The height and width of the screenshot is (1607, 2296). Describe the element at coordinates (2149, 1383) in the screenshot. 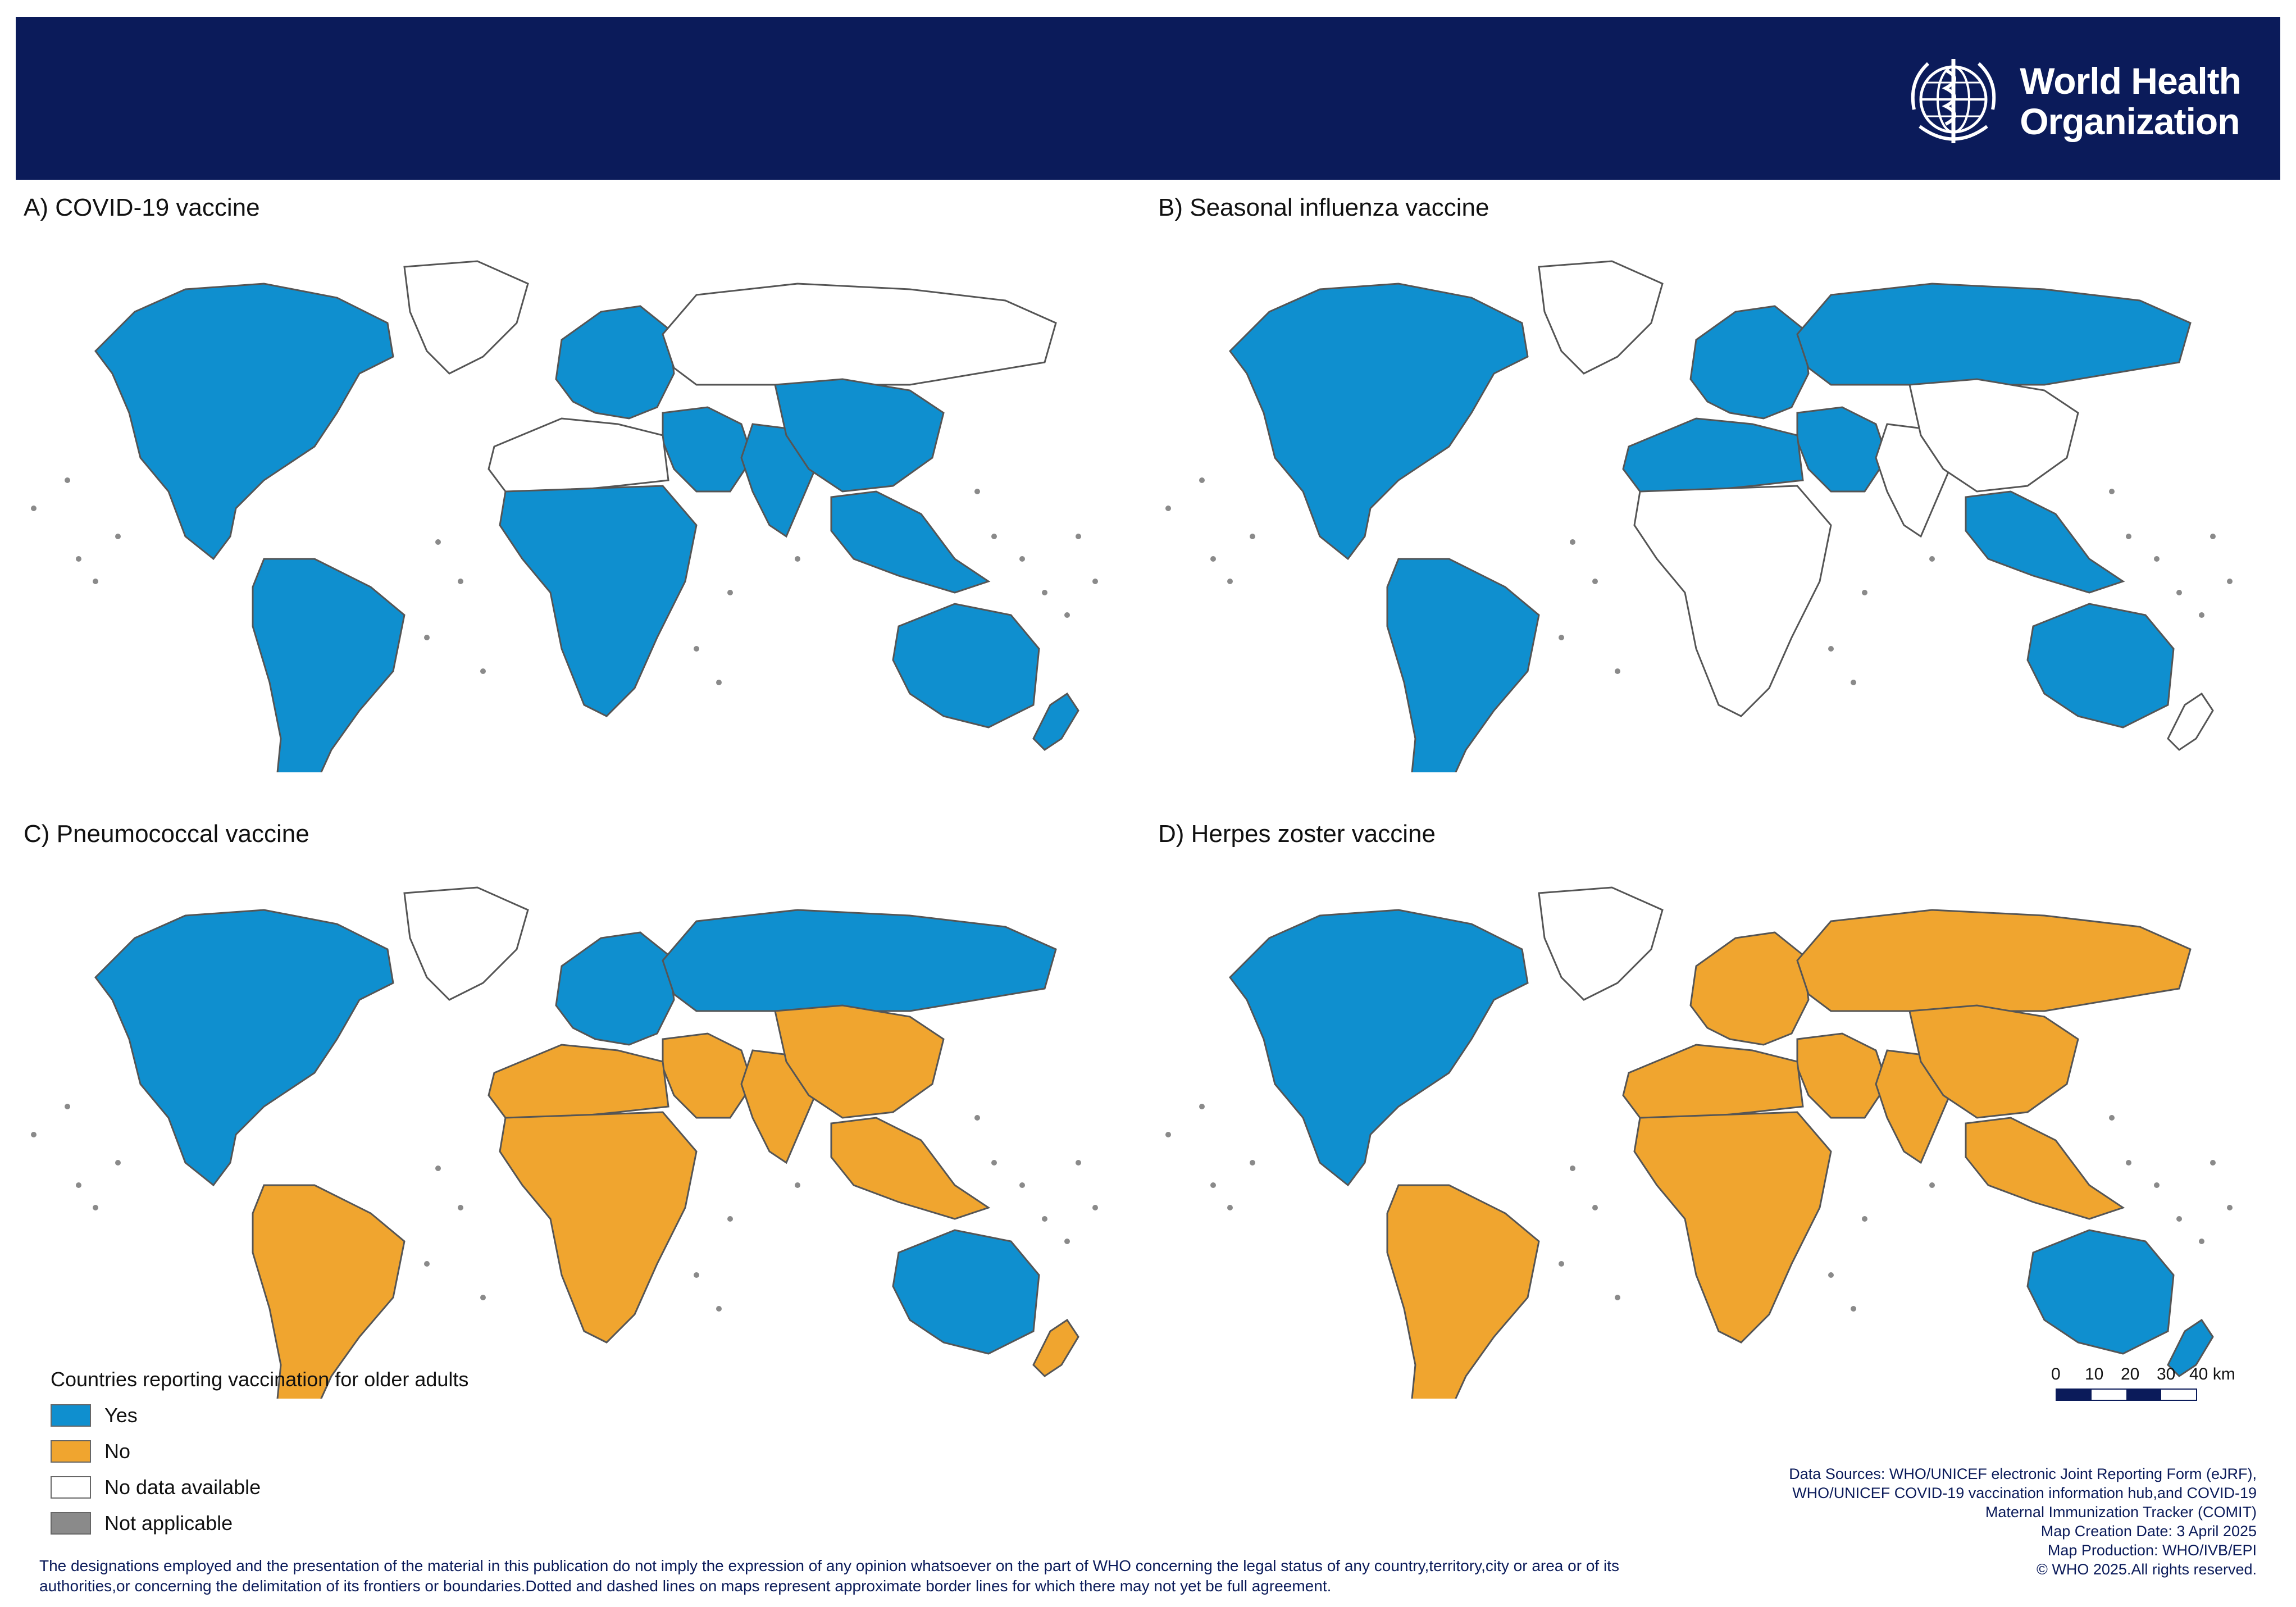

I see `scale-bar: 0 10 20 30 40 km` at that location.